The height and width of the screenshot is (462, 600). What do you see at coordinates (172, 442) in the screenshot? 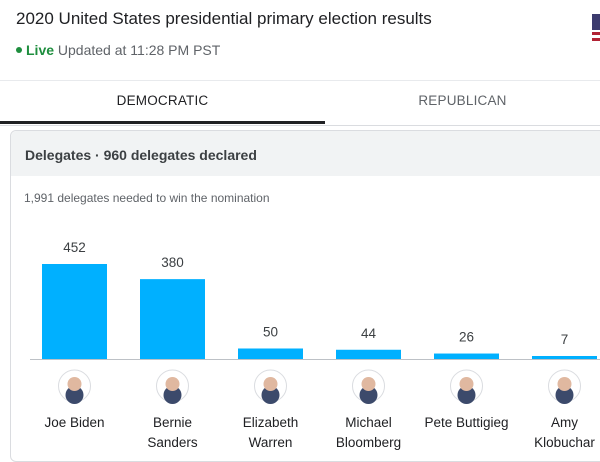
I see `candidate-name: Sanders` at bounding box center [172, 442].